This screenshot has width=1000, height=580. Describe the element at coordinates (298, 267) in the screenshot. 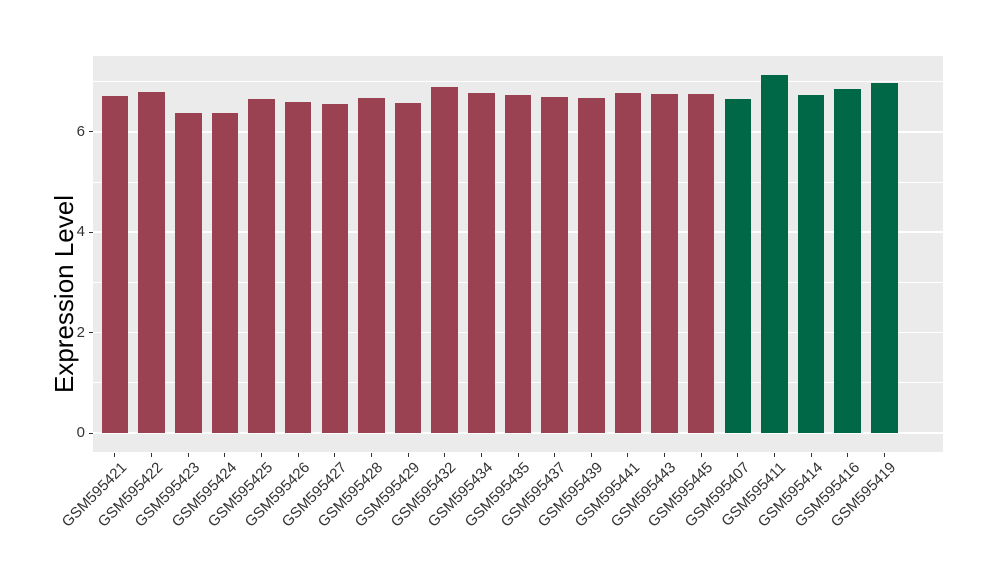

I see `bar-GSM595426` at that location.